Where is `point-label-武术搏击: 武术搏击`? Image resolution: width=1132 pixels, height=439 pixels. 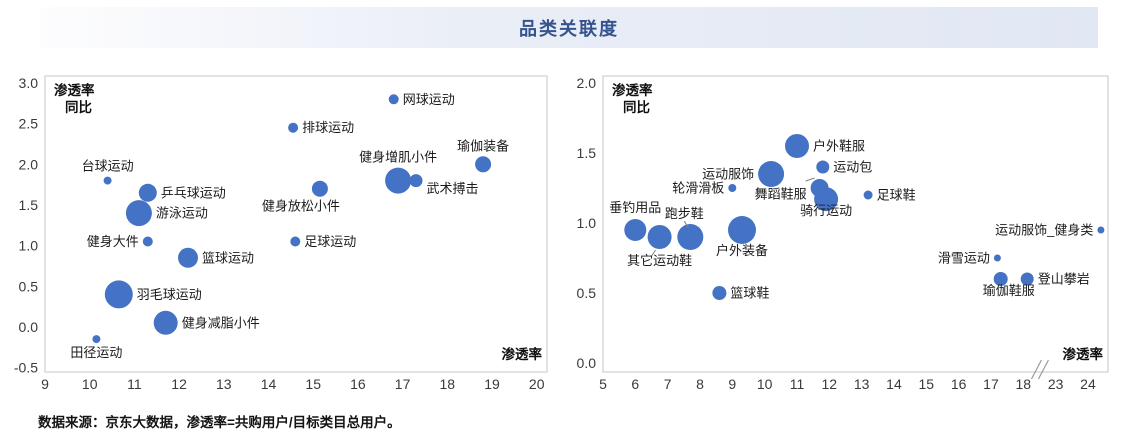
point-label-武术搏击: 武术搏击 is located at coordinates (453, 188).